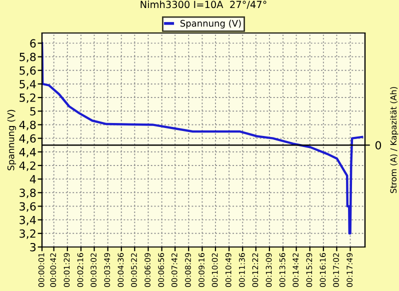 This screenshot has height=291, width=399. Describe the element at coordinates (33, 247) in the screenshot. I see `y-tick-label: 3` at that location.